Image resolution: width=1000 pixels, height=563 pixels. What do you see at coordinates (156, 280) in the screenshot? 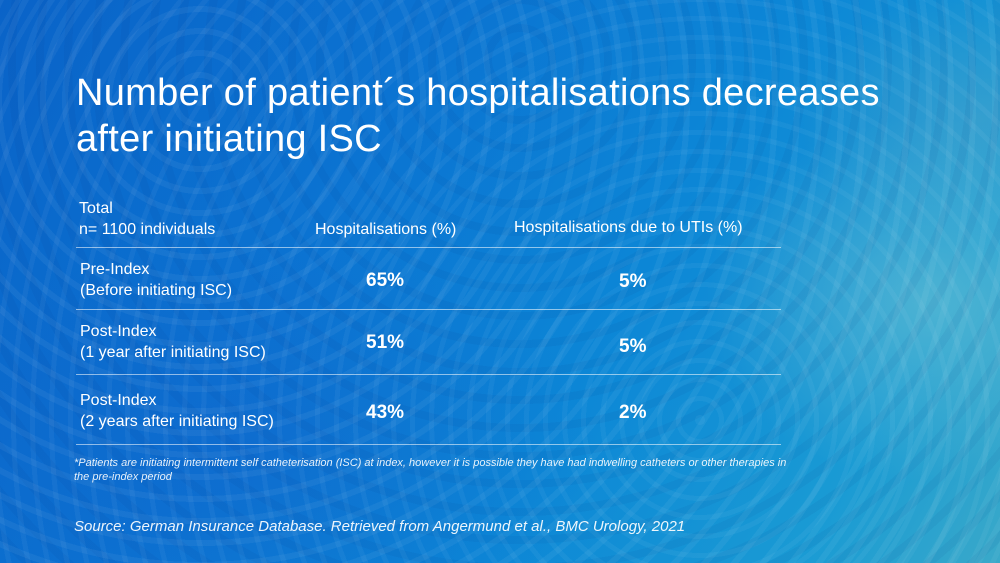
I see `table-row-label: Pre-Index (Before initiating ISC)` at bounding box center [156, 280].